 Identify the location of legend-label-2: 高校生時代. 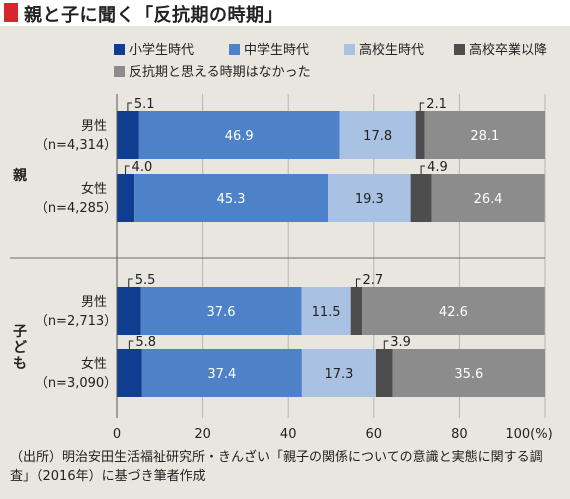
(391, 50).